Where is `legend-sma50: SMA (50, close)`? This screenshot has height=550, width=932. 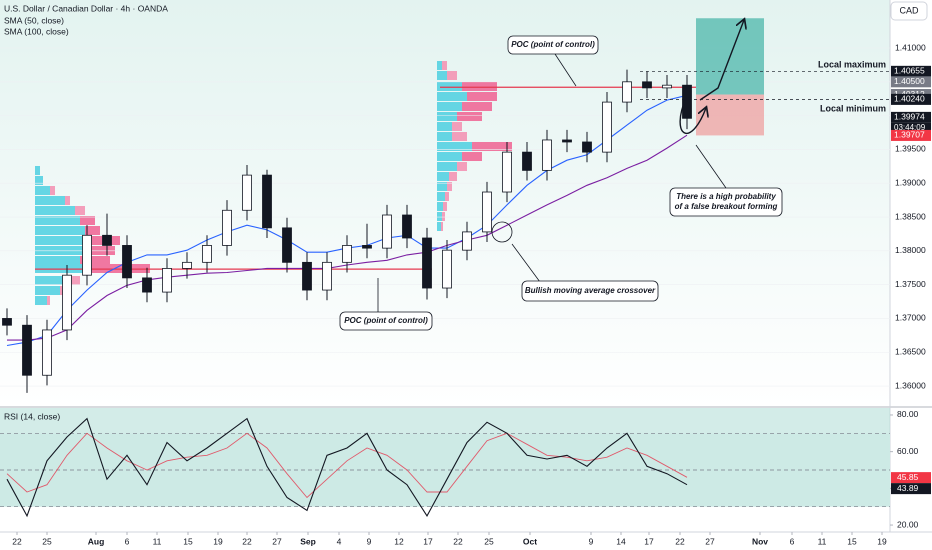 legend-sma50: SMA (50, close) is located at coordinates (34, 20).